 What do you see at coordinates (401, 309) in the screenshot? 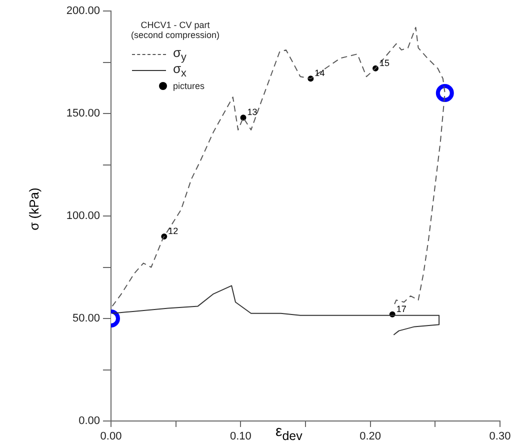
I see `annotation: 17` at bounding box center [401, 309].